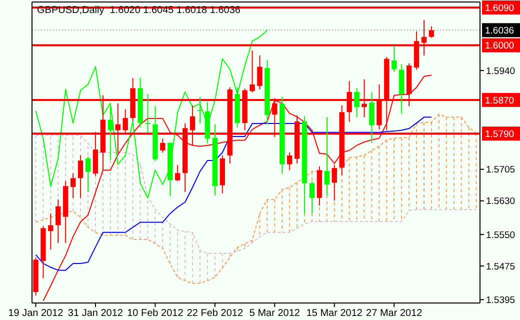 This screenshot has height=320, width=520. What do you see at coordinates (499, 46) in the screenshot?
I see `ref-line-label: 1.6000` at bounding box center [499, 46].